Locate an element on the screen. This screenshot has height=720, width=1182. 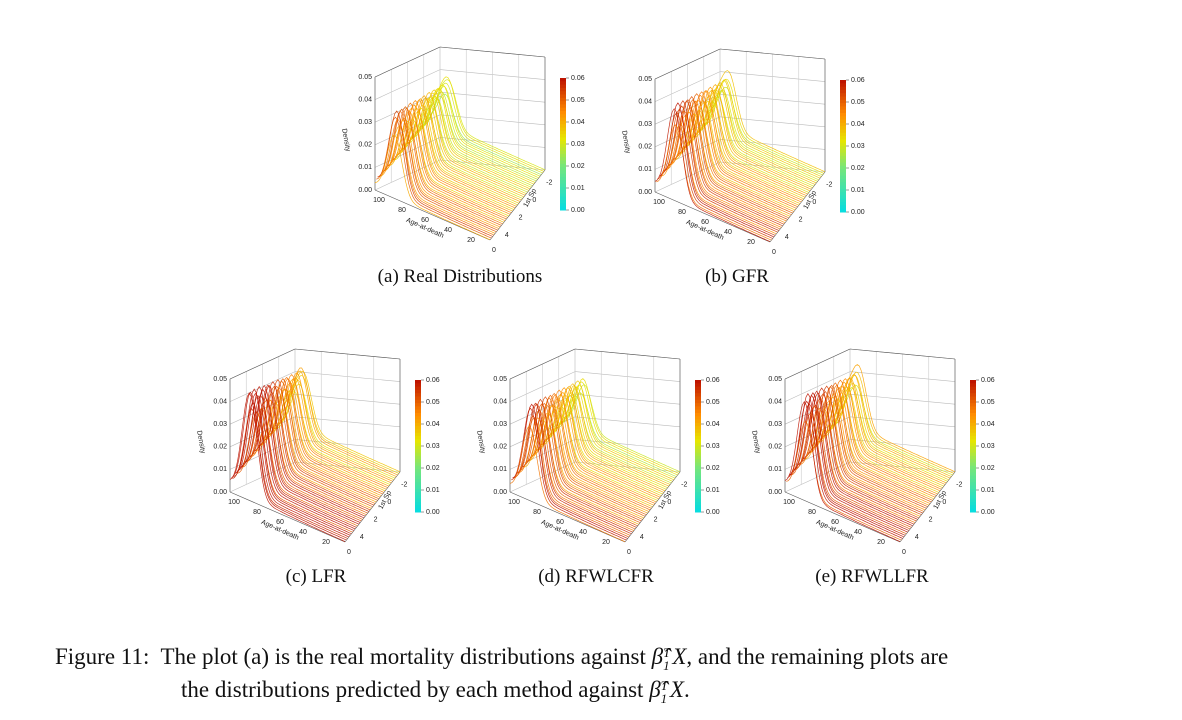
x-tick-label: 0 is located at coordinates (904, 552).